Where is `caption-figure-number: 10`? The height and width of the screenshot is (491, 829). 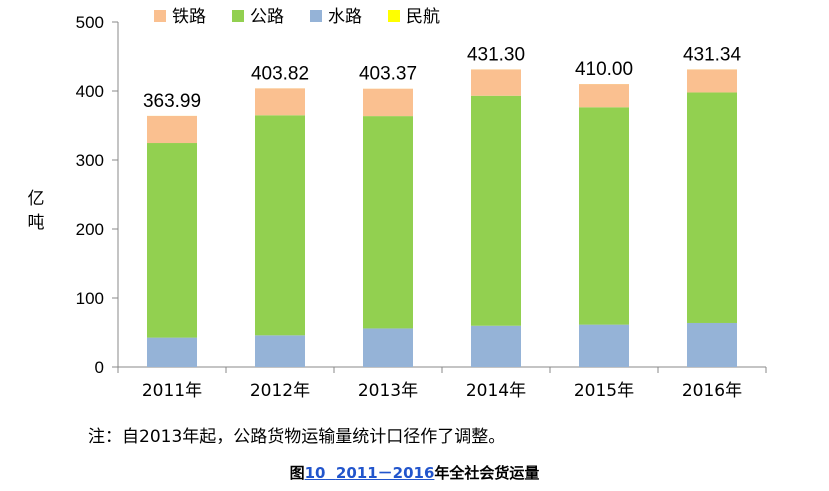 caption-figure-number: 10 is located at coordinates (315, 473).